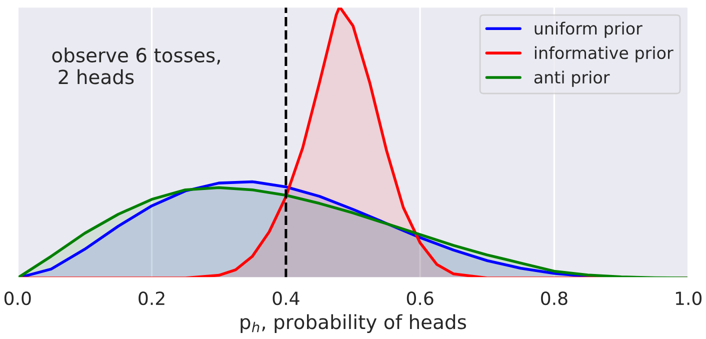 The height and width of the screenshot is (339, 706). What do you see at coordinates (572, 78) in the screenshot?
I see `legend-label: anti prior` at bounding box center [572, 78].